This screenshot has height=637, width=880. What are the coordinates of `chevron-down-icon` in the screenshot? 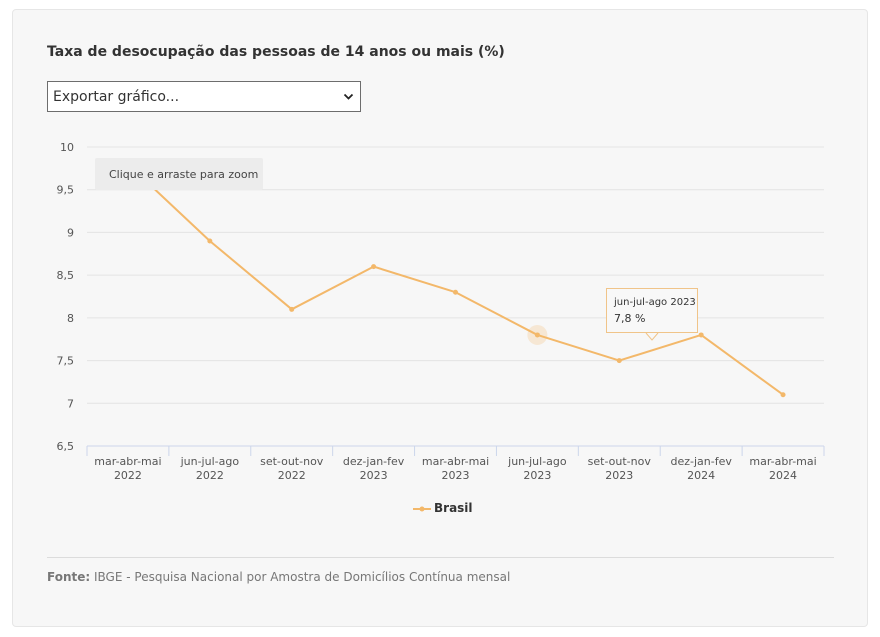 It's located at (348, 96).